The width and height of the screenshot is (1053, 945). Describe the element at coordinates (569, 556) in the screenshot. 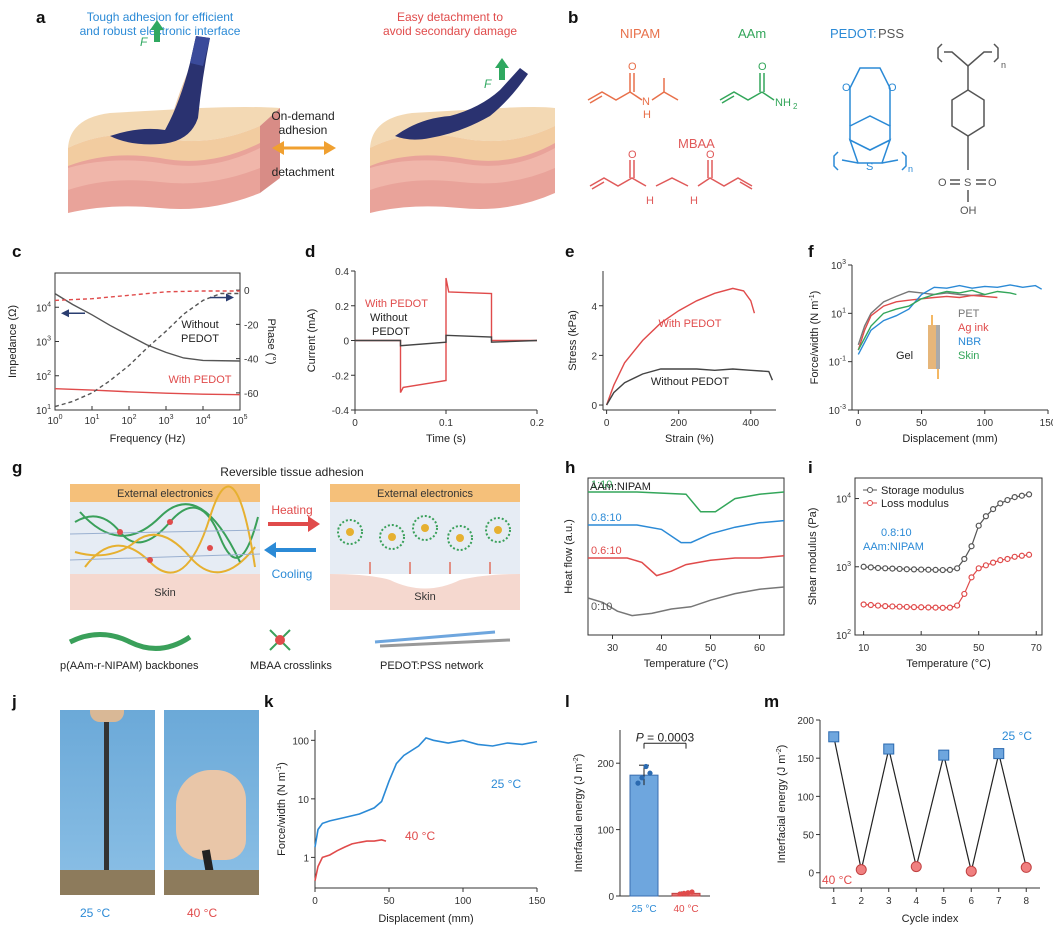

I see `h-ylabel: Heat flow (a.u.)` at that location.